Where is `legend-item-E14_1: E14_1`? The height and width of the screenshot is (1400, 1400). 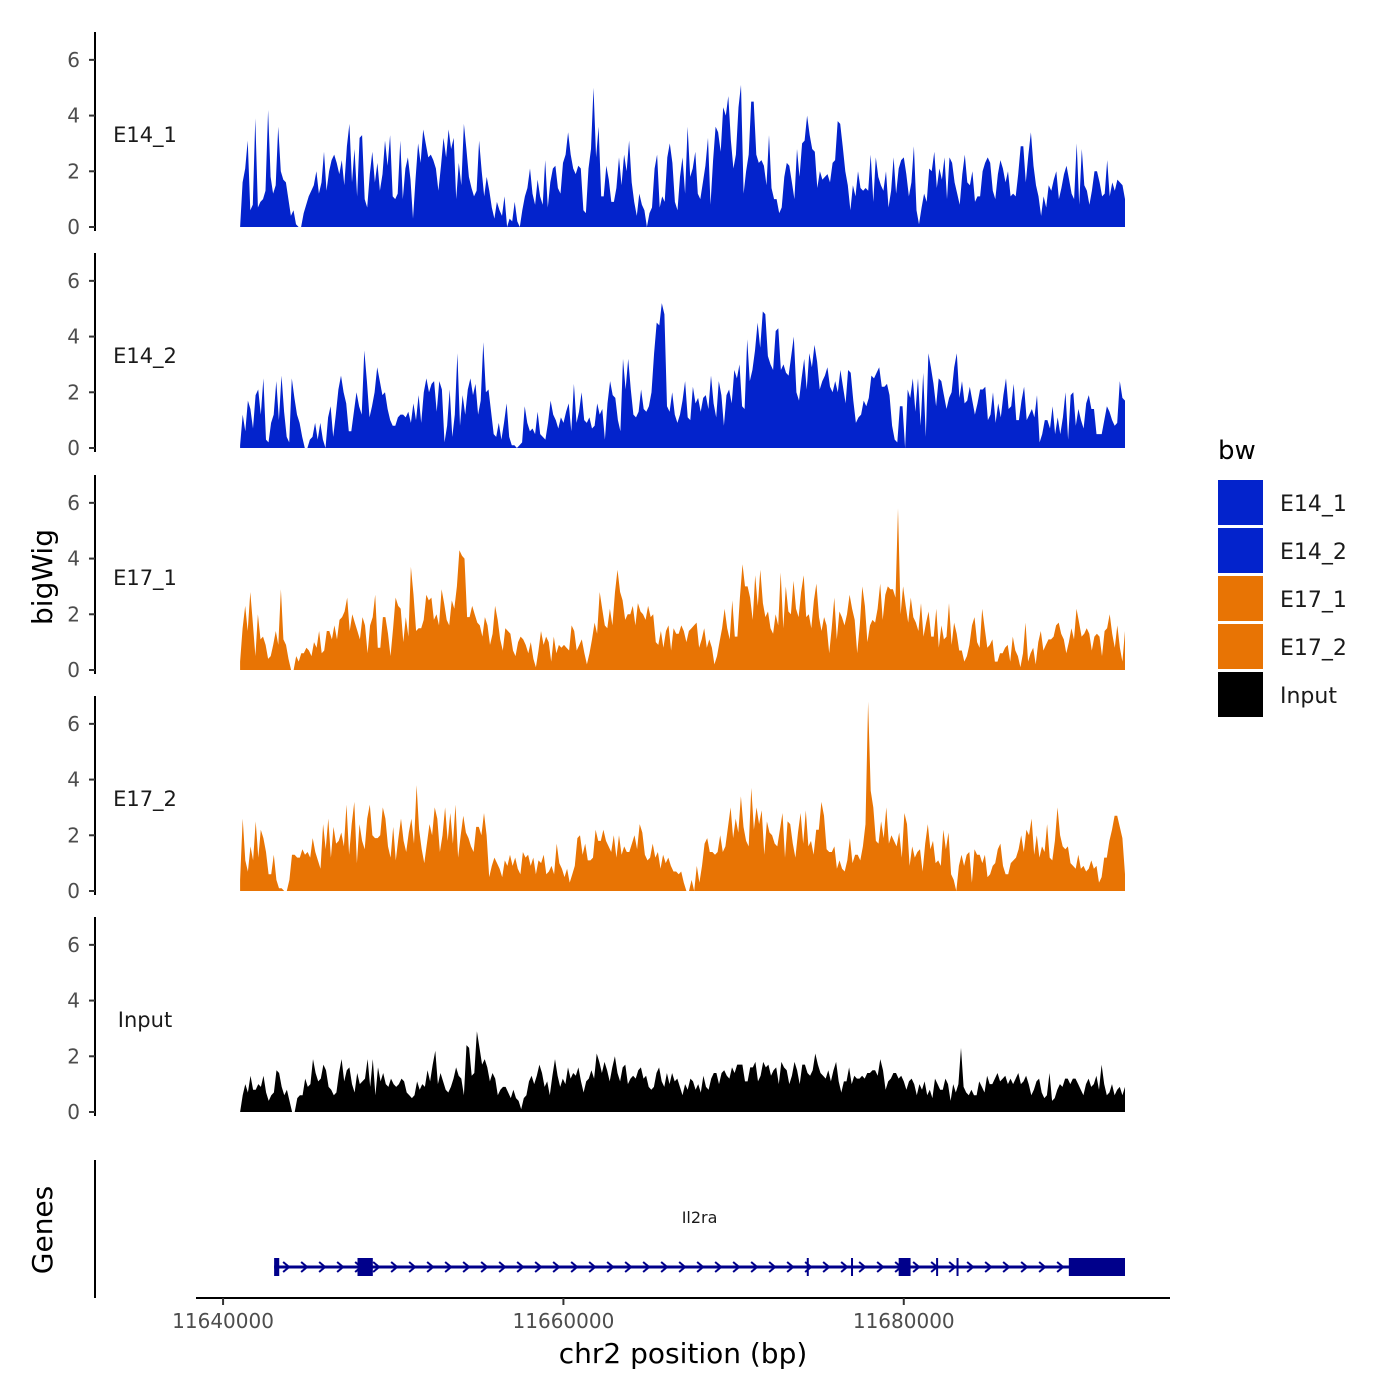
legend-item-E14_1: E14_1 is located at coordinates (1282, 502).